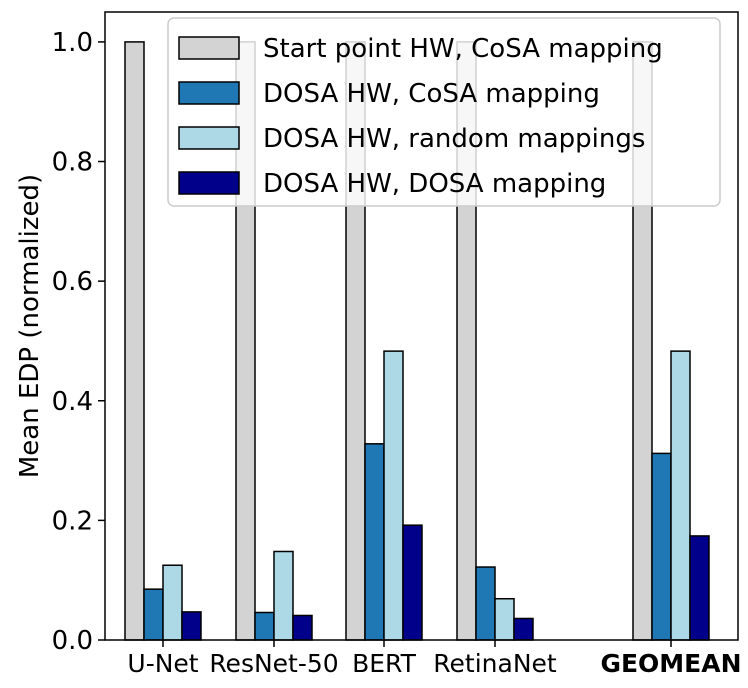  Describe the element at coordinates (273, 663) in the screenshot. I see `x-tick-label: ResNet-50` at that location.